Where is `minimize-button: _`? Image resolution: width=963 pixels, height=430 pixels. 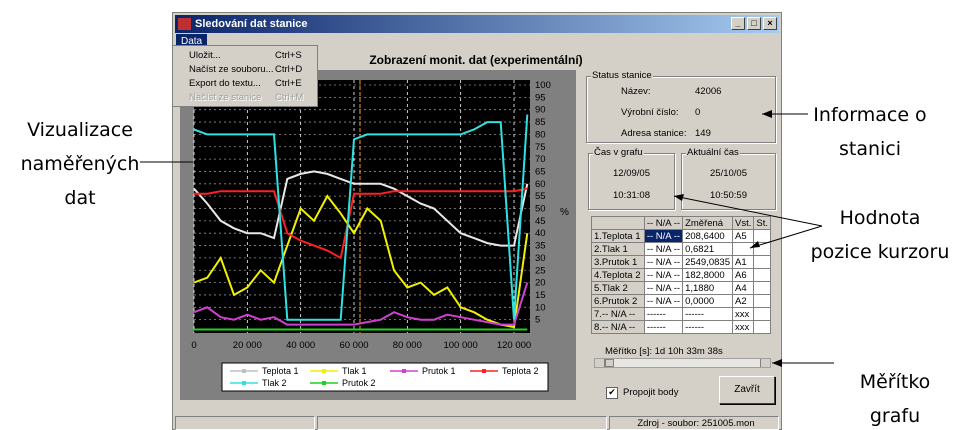
minimize-button: _ is located at coordinates (738, 23).